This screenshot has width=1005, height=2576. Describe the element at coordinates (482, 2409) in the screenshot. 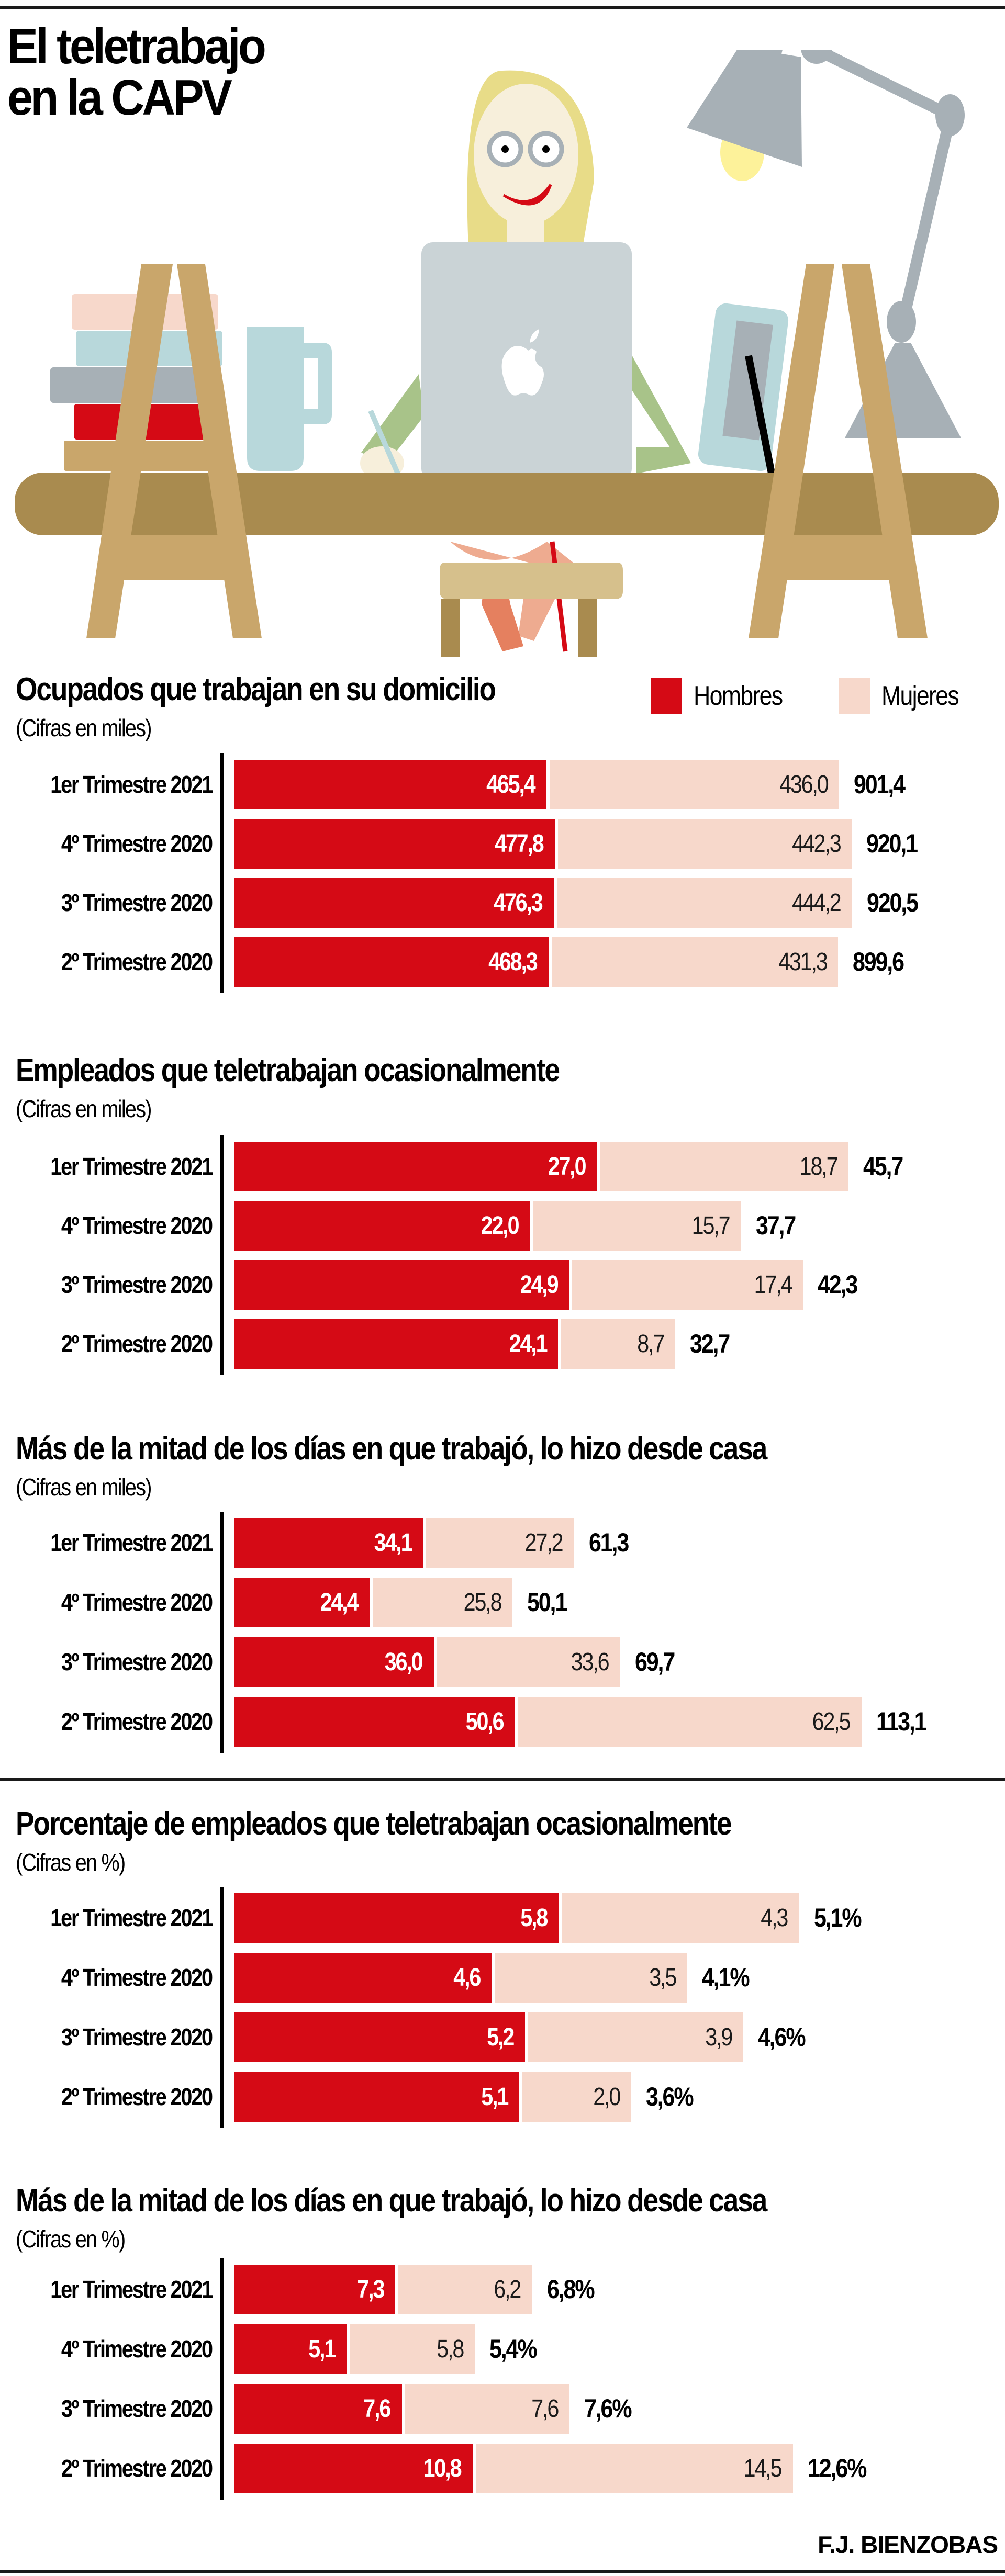

I see `value-label-mujeres: 7,6` at that location.